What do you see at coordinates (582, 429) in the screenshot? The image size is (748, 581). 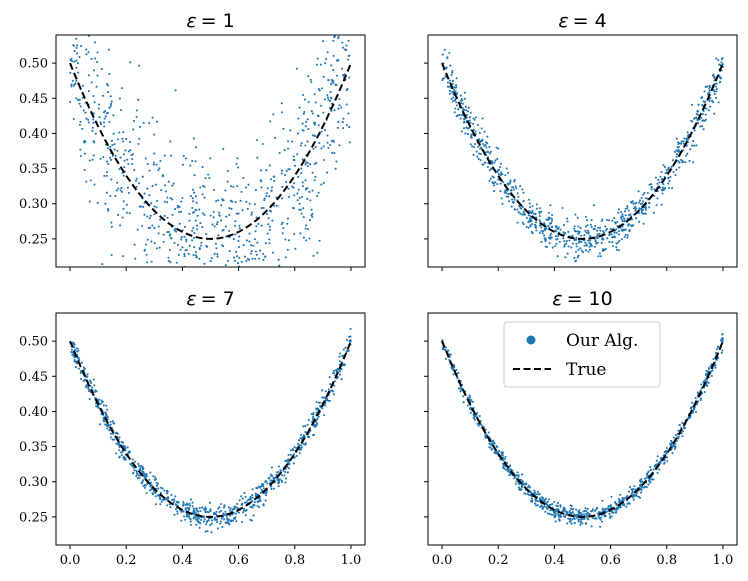 I see `true-curve` at bounding box center [582, 429].